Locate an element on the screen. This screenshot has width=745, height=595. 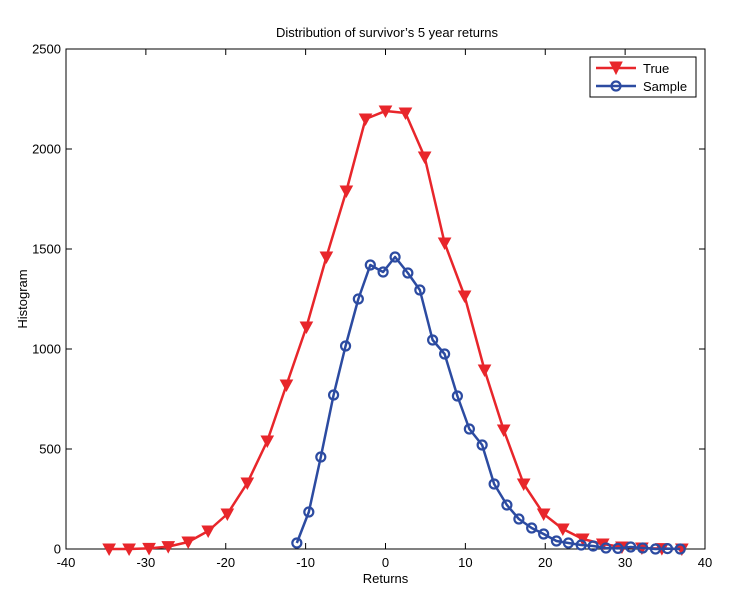
legend-box is located at coordinates (643, 77).